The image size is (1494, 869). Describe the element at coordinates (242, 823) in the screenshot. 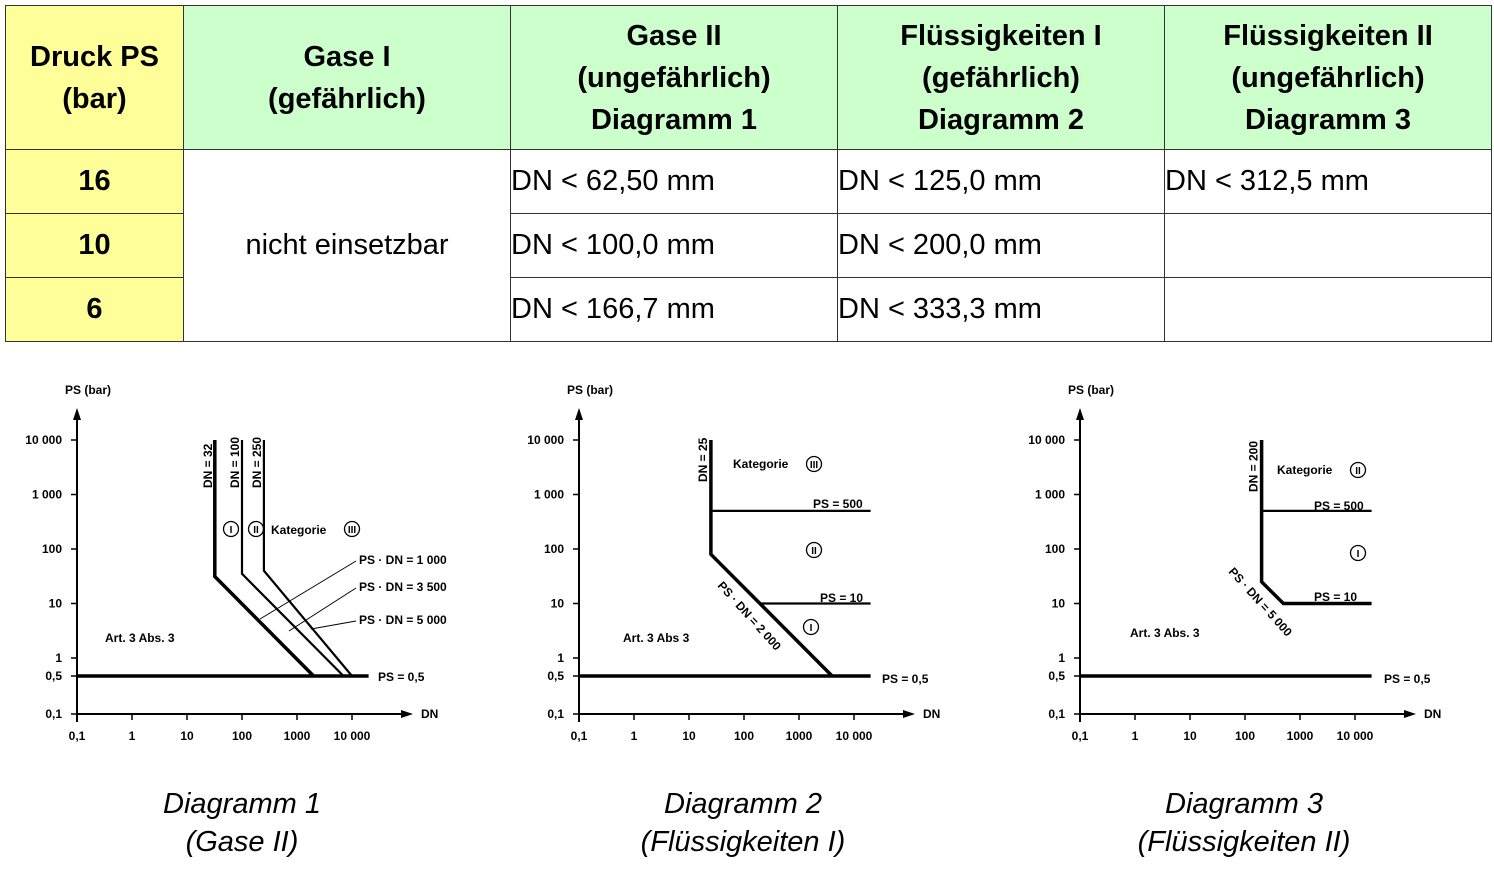

I see `diagram-1-caption: Diagramm 1 (Gase II)` at that location.